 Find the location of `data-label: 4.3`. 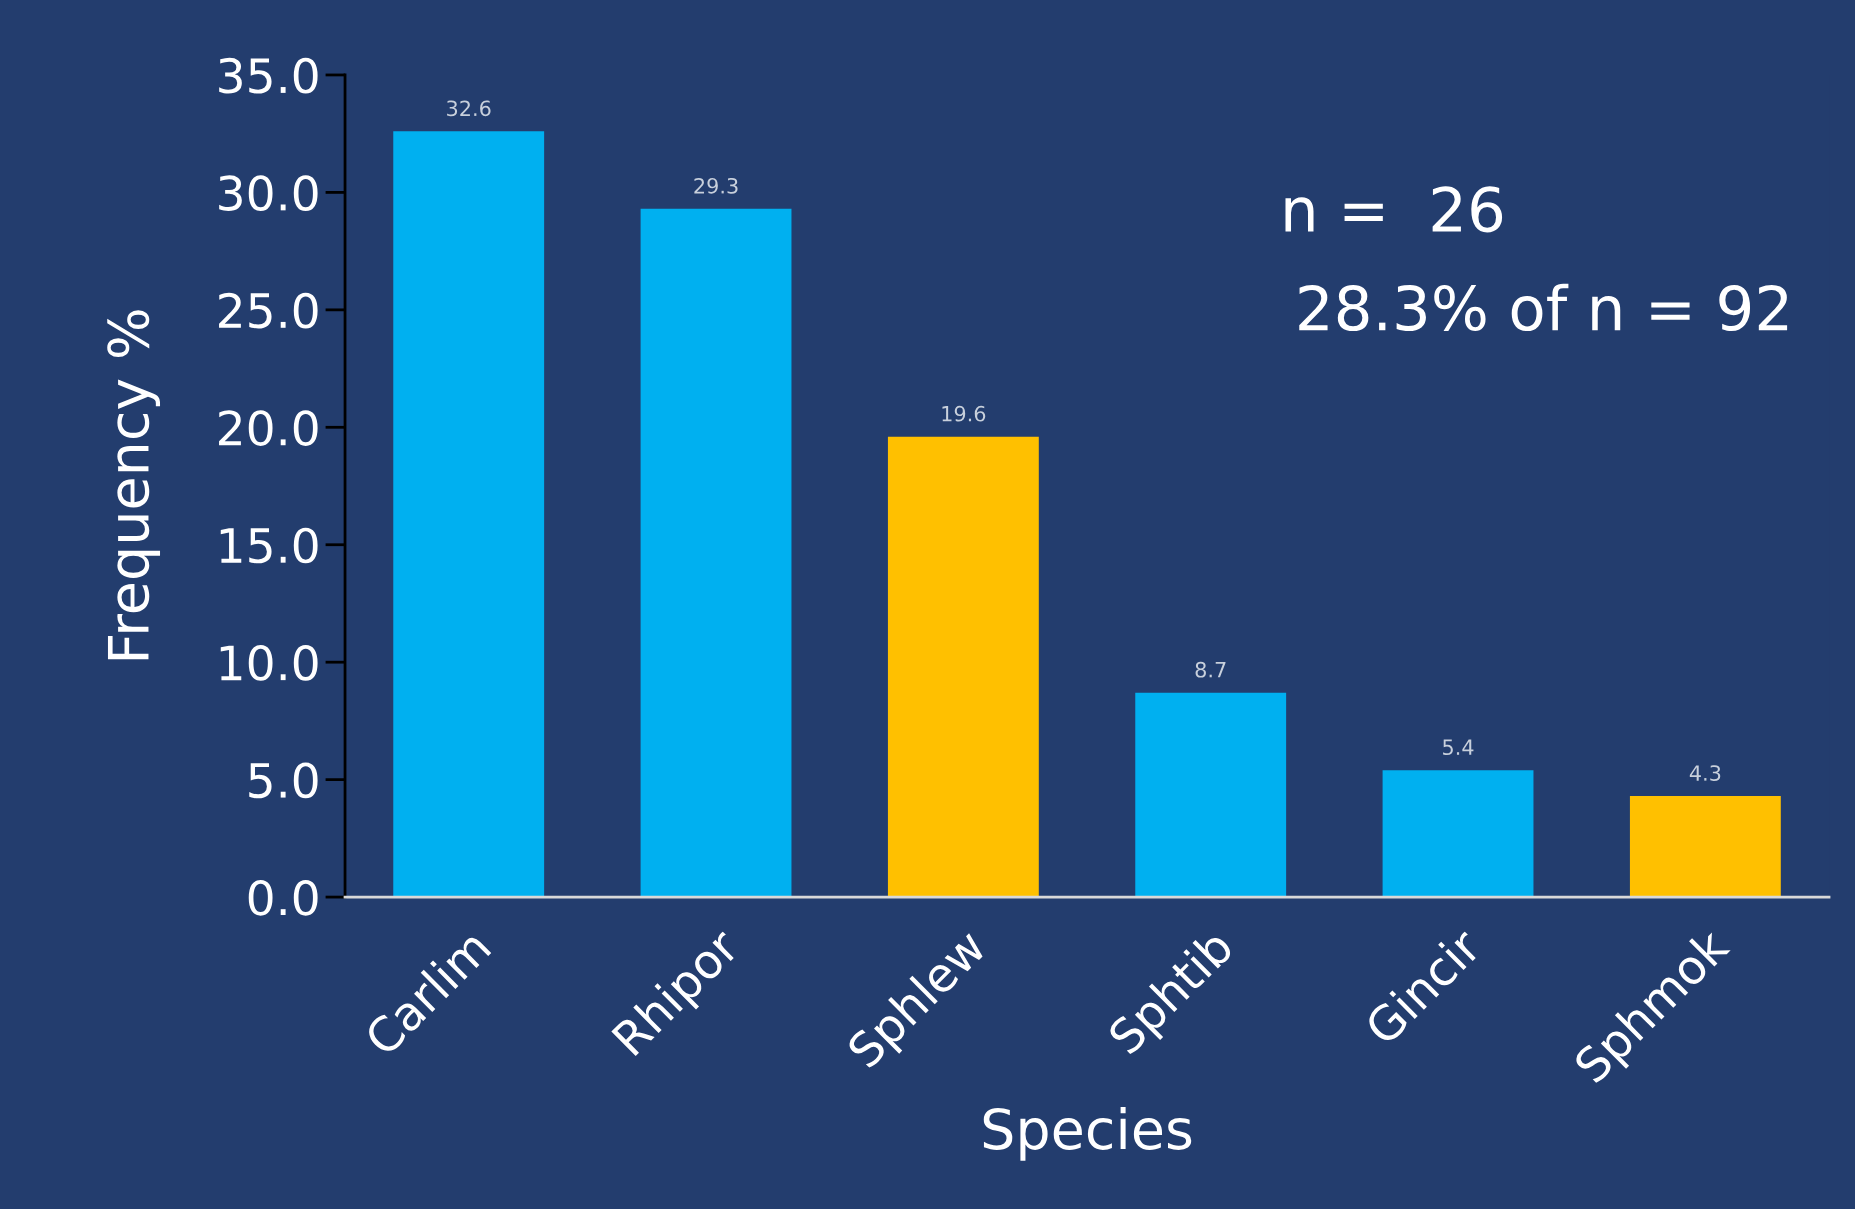

data-label: 4.3 is located at coordinates (1705, 773).